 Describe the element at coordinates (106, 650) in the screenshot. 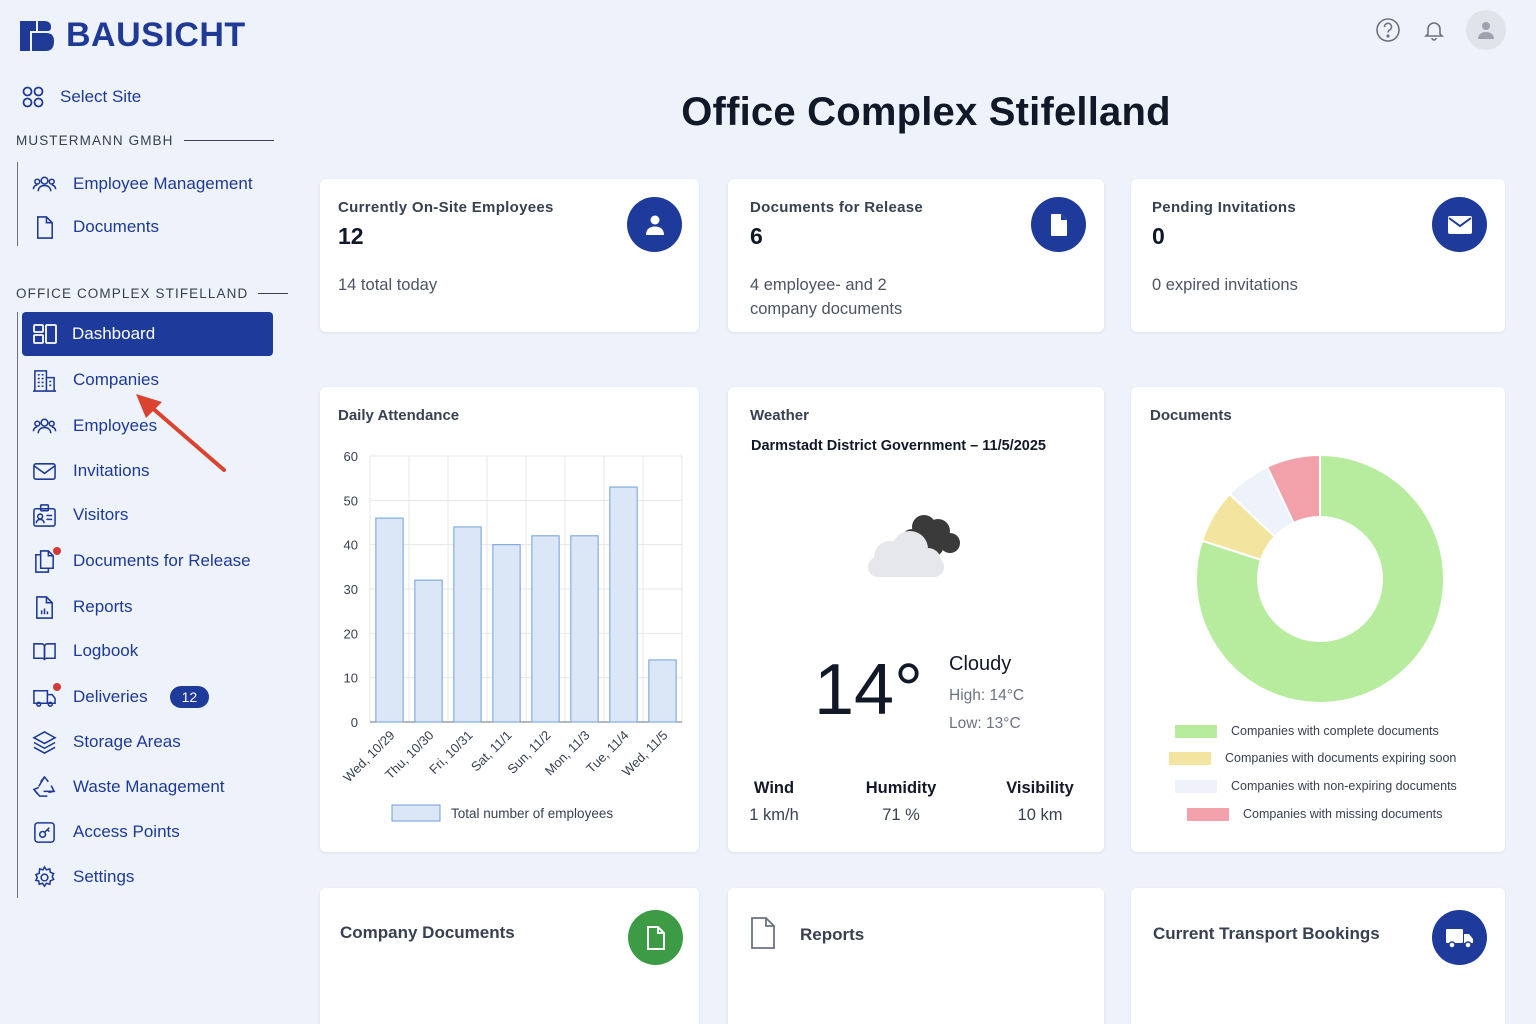

I see `sidebar-item-label: Logbook` at that location.